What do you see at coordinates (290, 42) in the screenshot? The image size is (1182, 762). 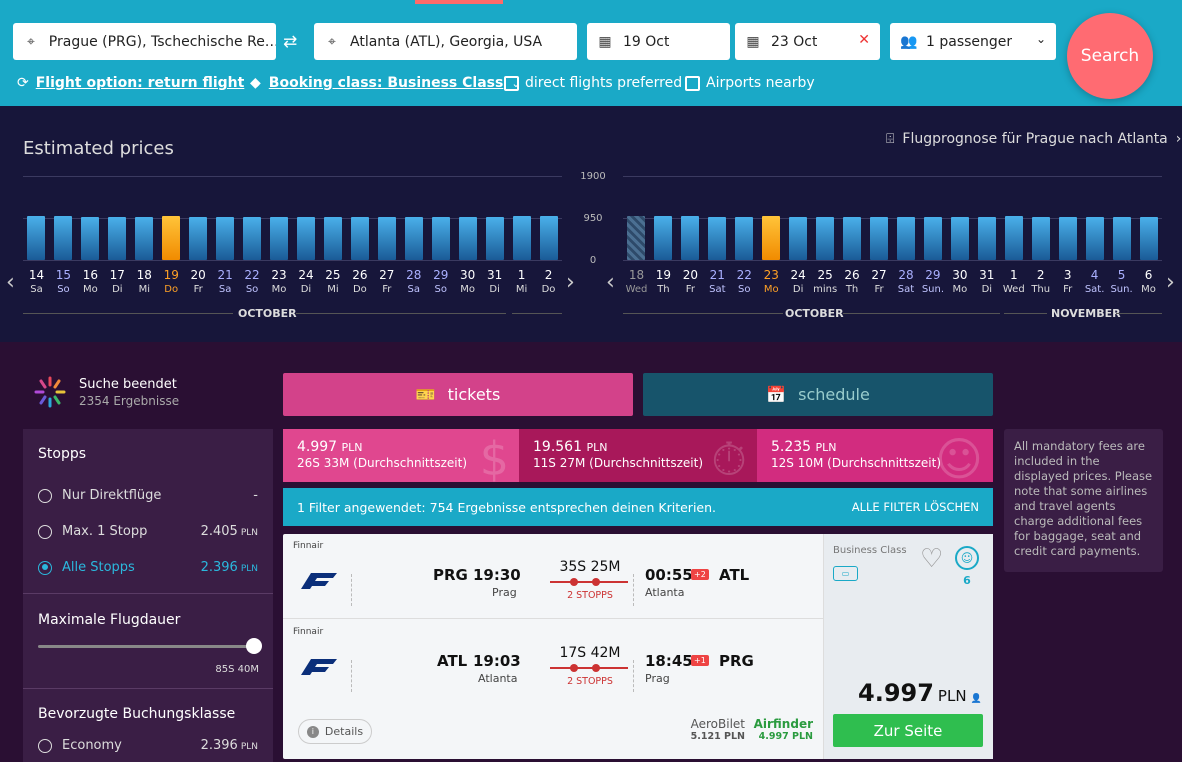 I see `swap-icon: ⇄` at bounding box center [290, 42].